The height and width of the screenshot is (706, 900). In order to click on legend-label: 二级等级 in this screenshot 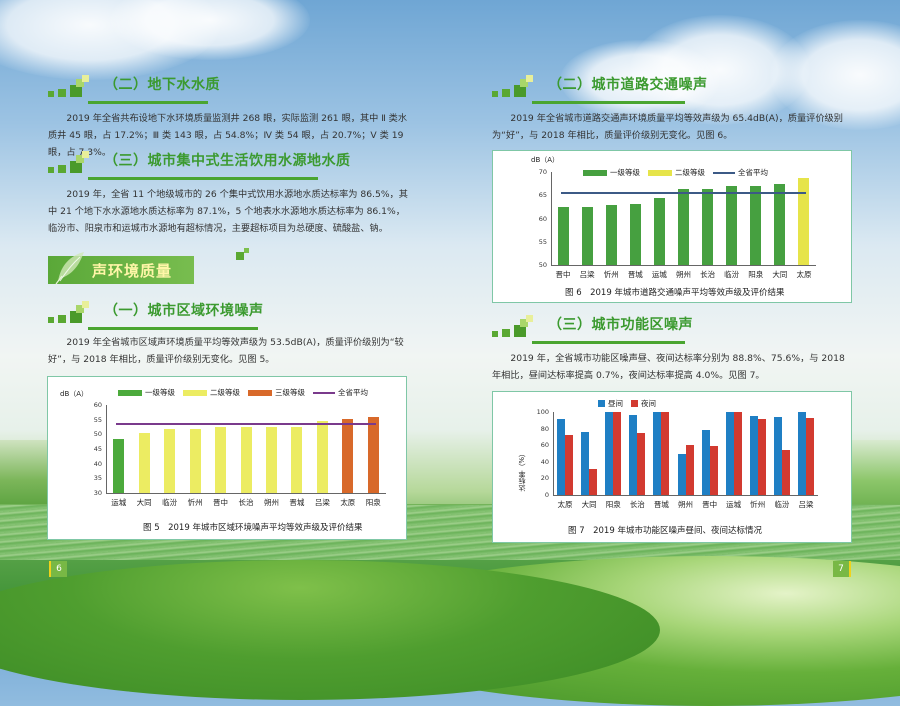, I will do `click(225, 392)`.